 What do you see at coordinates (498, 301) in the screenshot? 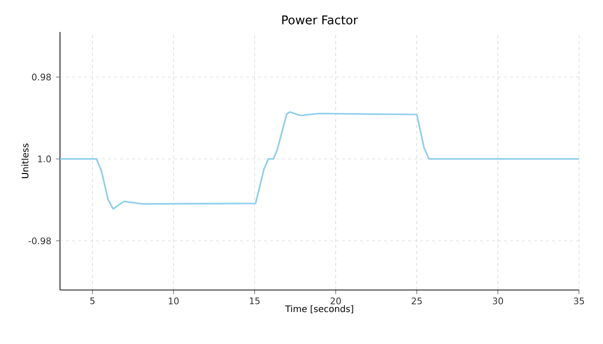
I see `x-tick-label: 30` at bounding box center [498, 301].